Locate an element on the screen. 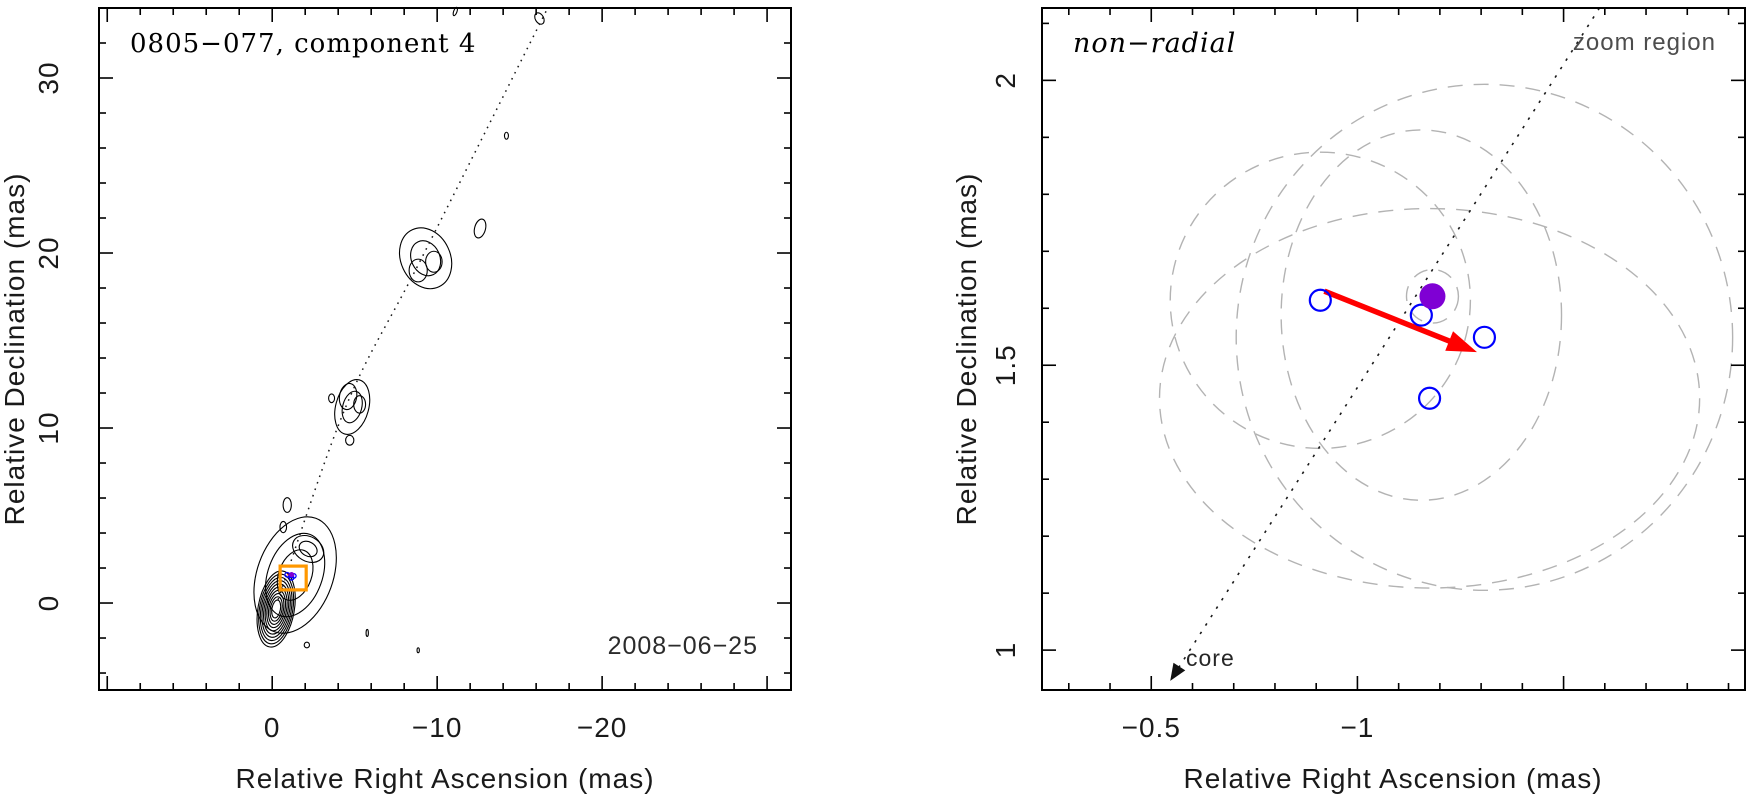  y-tick-label: 1.5 is located at coordinates (1005, 365).